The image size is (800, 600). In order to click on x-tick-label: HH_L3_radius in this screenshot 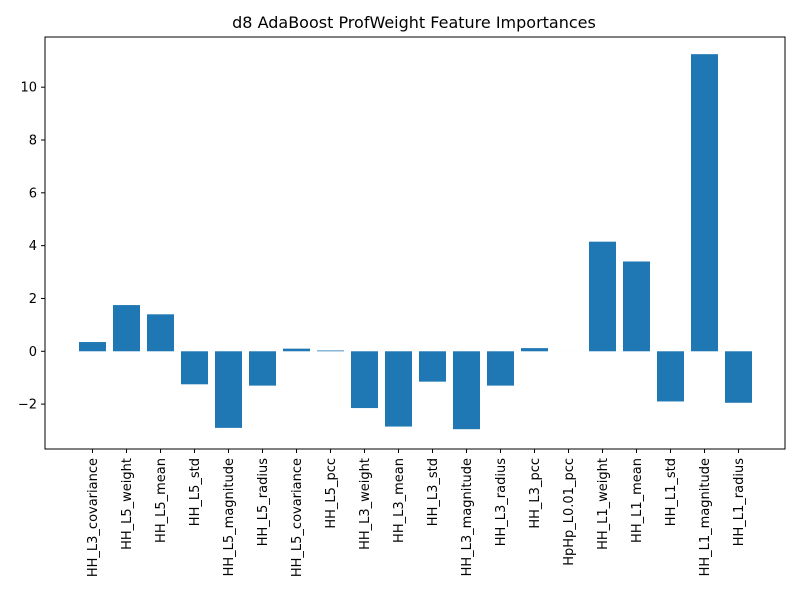, I will do `click(501, 502)`.